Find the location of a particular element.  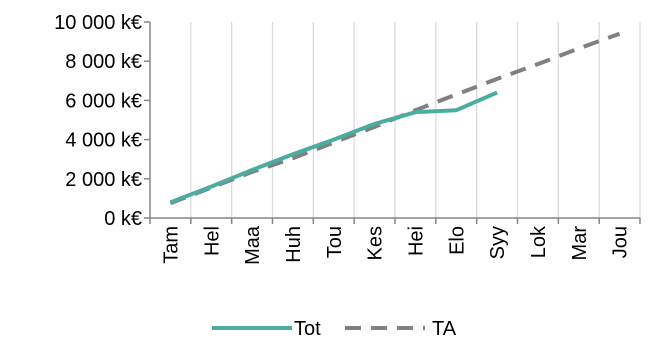

x-tick-label: Jou is located at coordinates (621, 242).